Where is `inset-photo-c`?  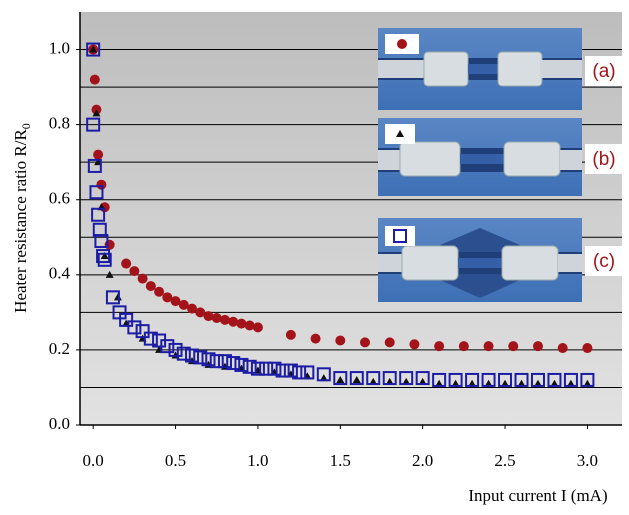 inset-photo-c is located at coordinates (480, 260).